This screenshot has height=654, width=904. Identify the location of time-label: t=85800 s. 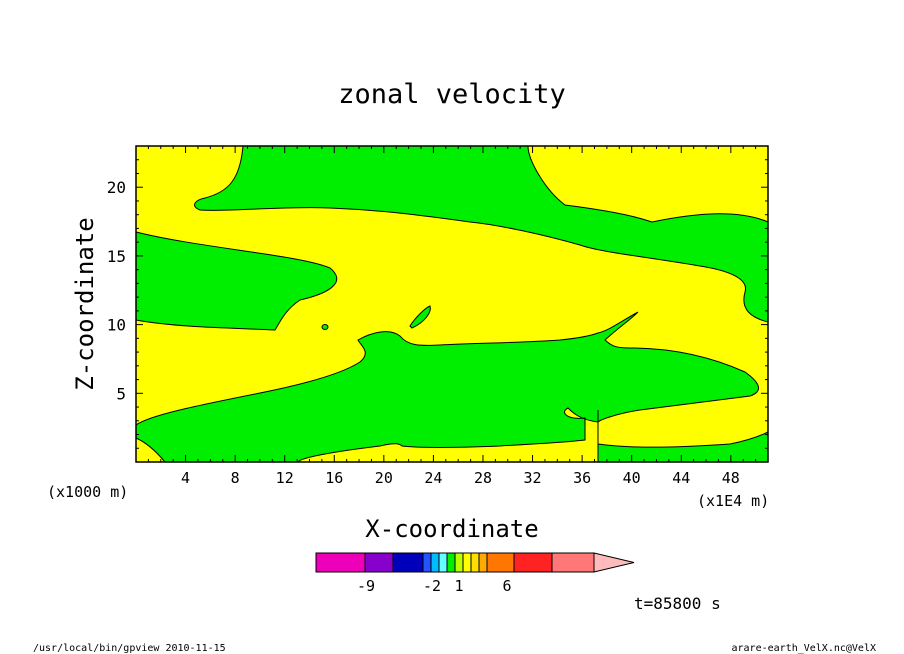
(677, 603).